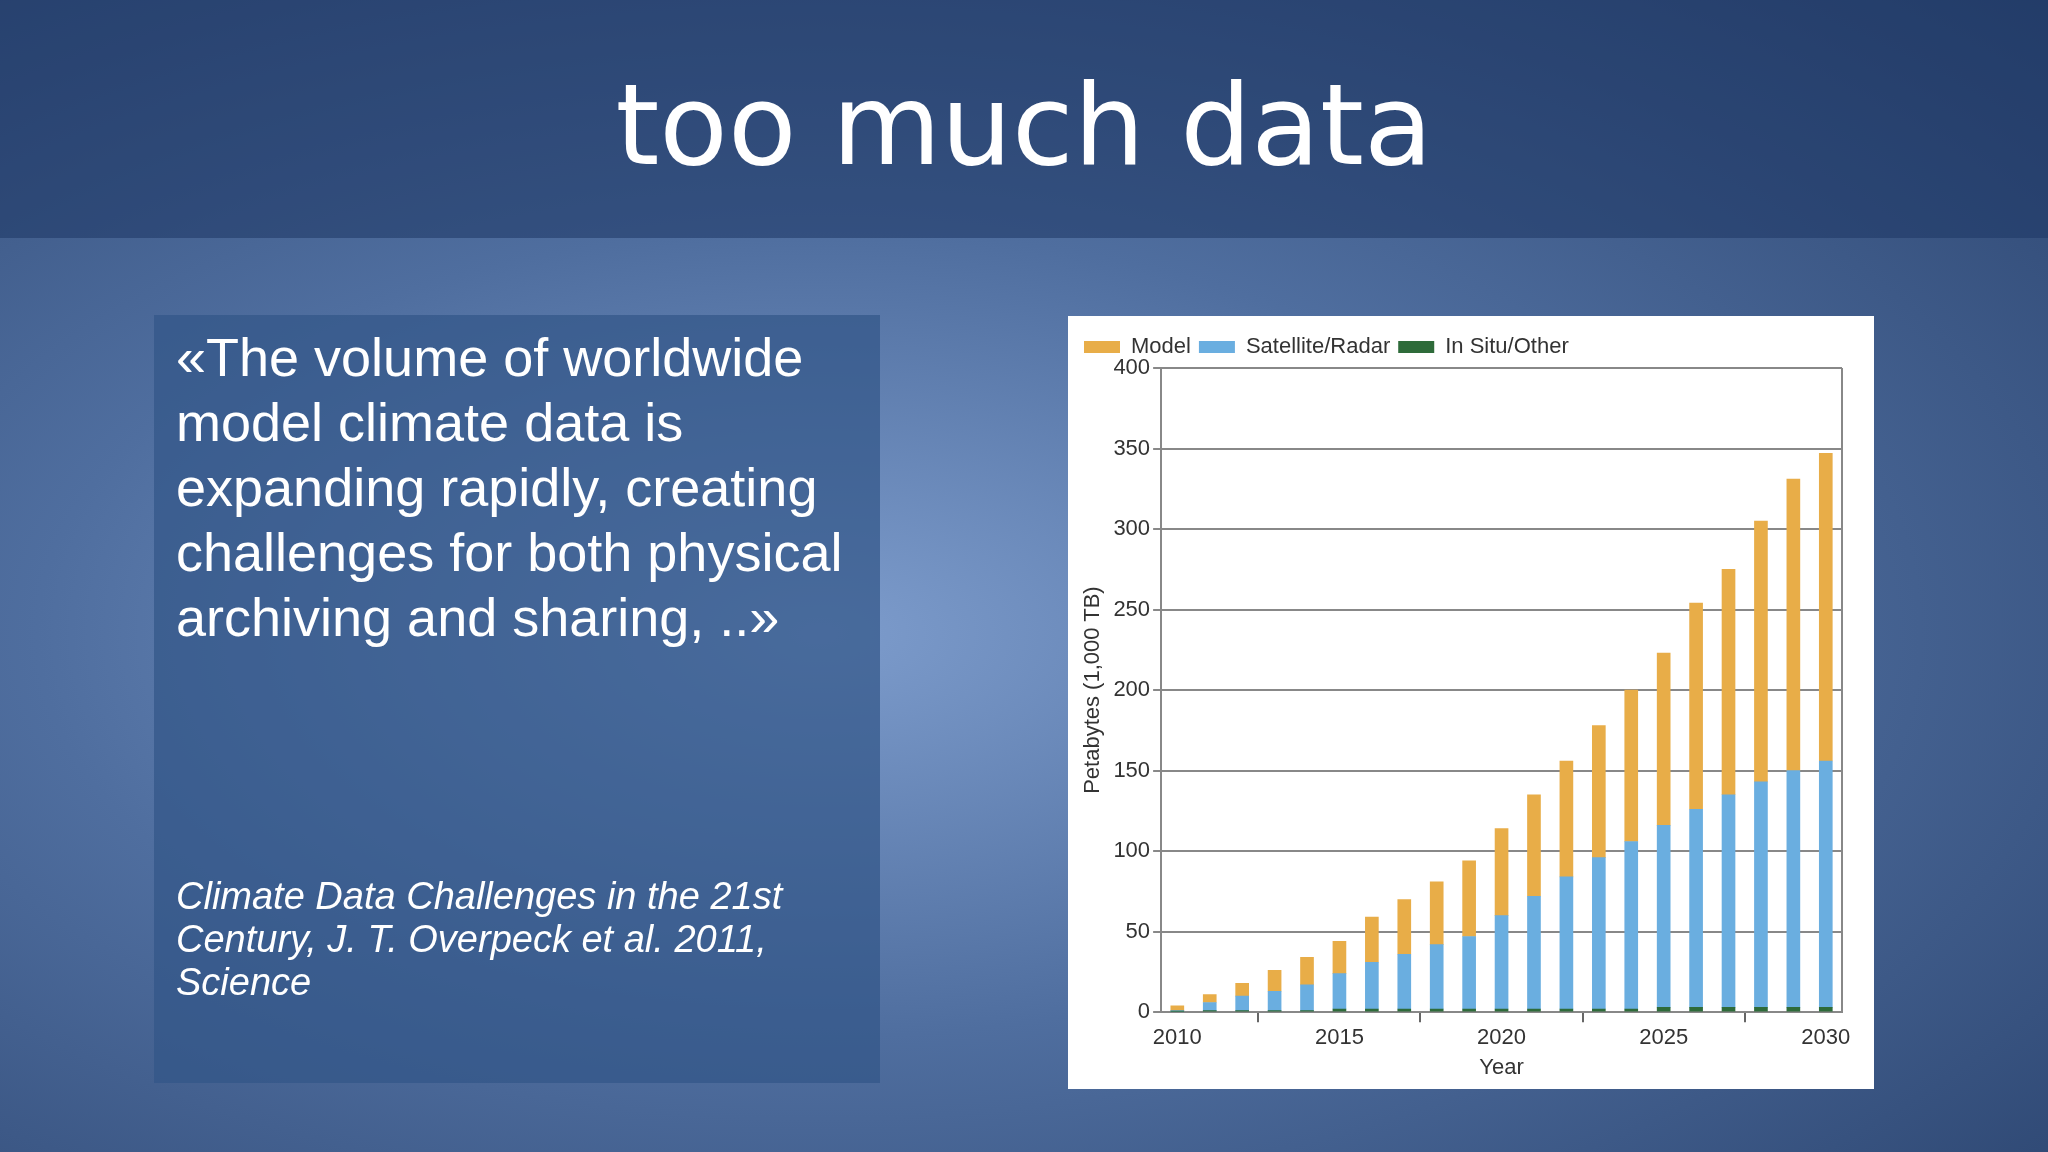 The width and height of the screenshot is (2048, 1152). Describe the element at coordinates (1144, 1011) in the screenshot. I see `y-tick-label: 0` at that location.